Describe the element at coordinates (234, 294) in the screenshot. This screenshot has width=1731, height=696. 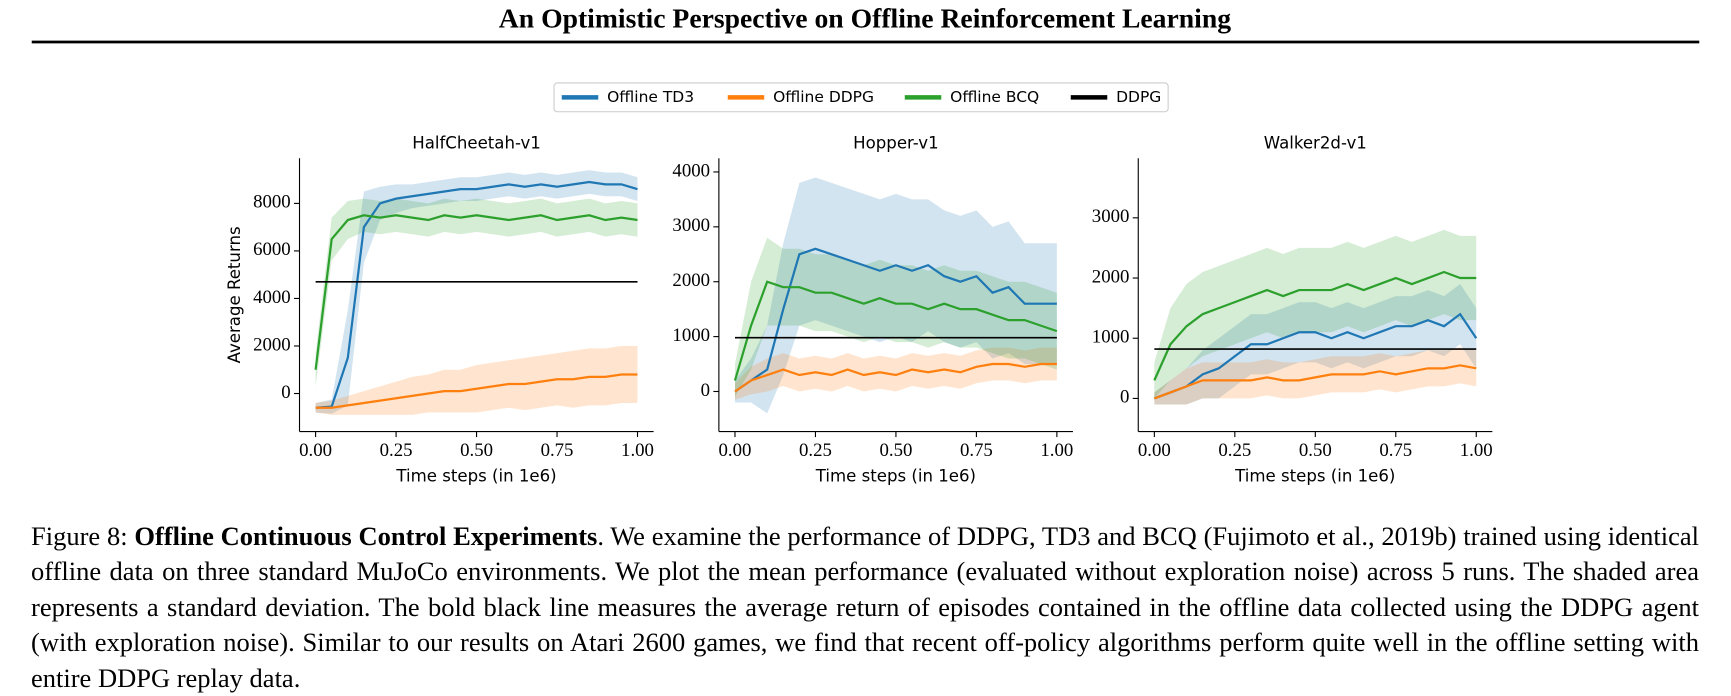
I see `y-axis-label: Average Returns` at that location.